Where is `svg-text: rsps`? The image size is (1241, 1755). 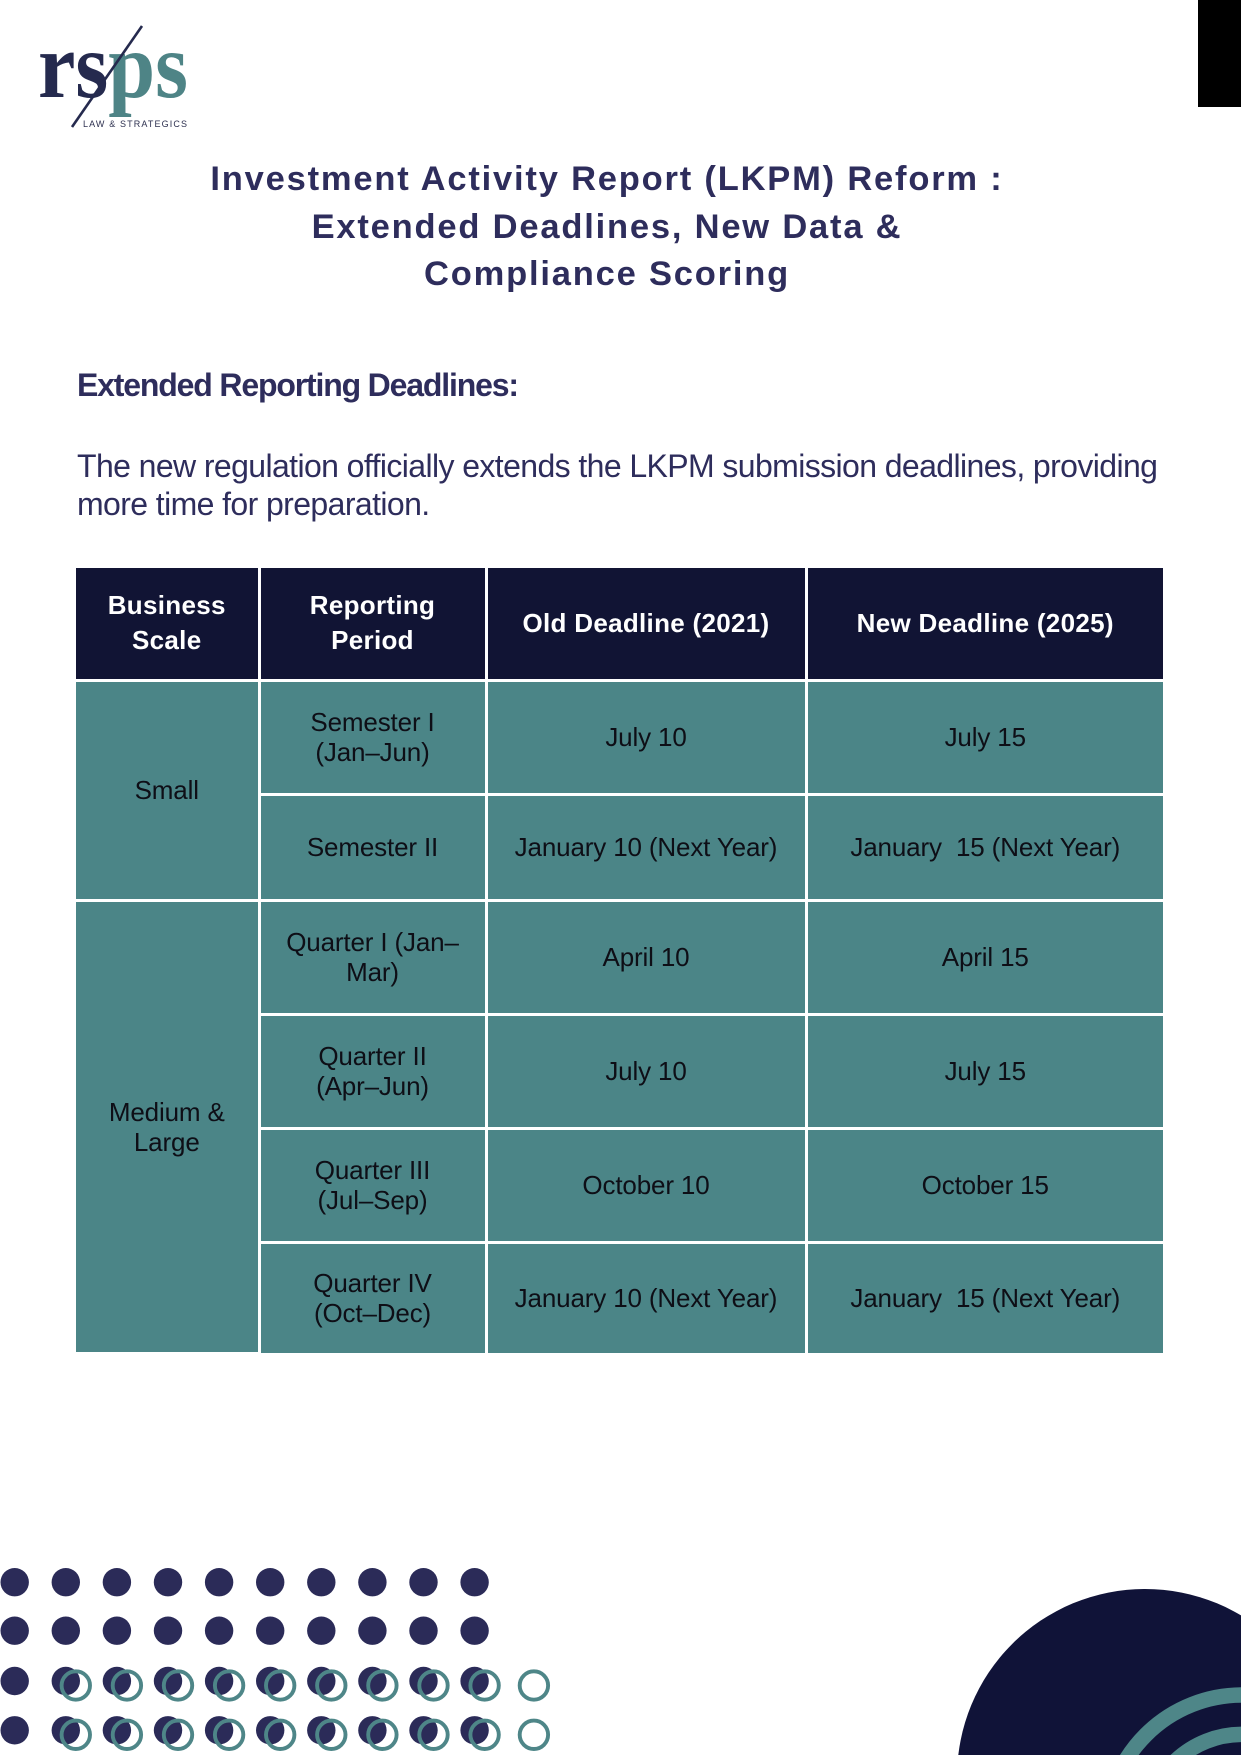 svg-text: rsps is located at coordinates (113, 66).